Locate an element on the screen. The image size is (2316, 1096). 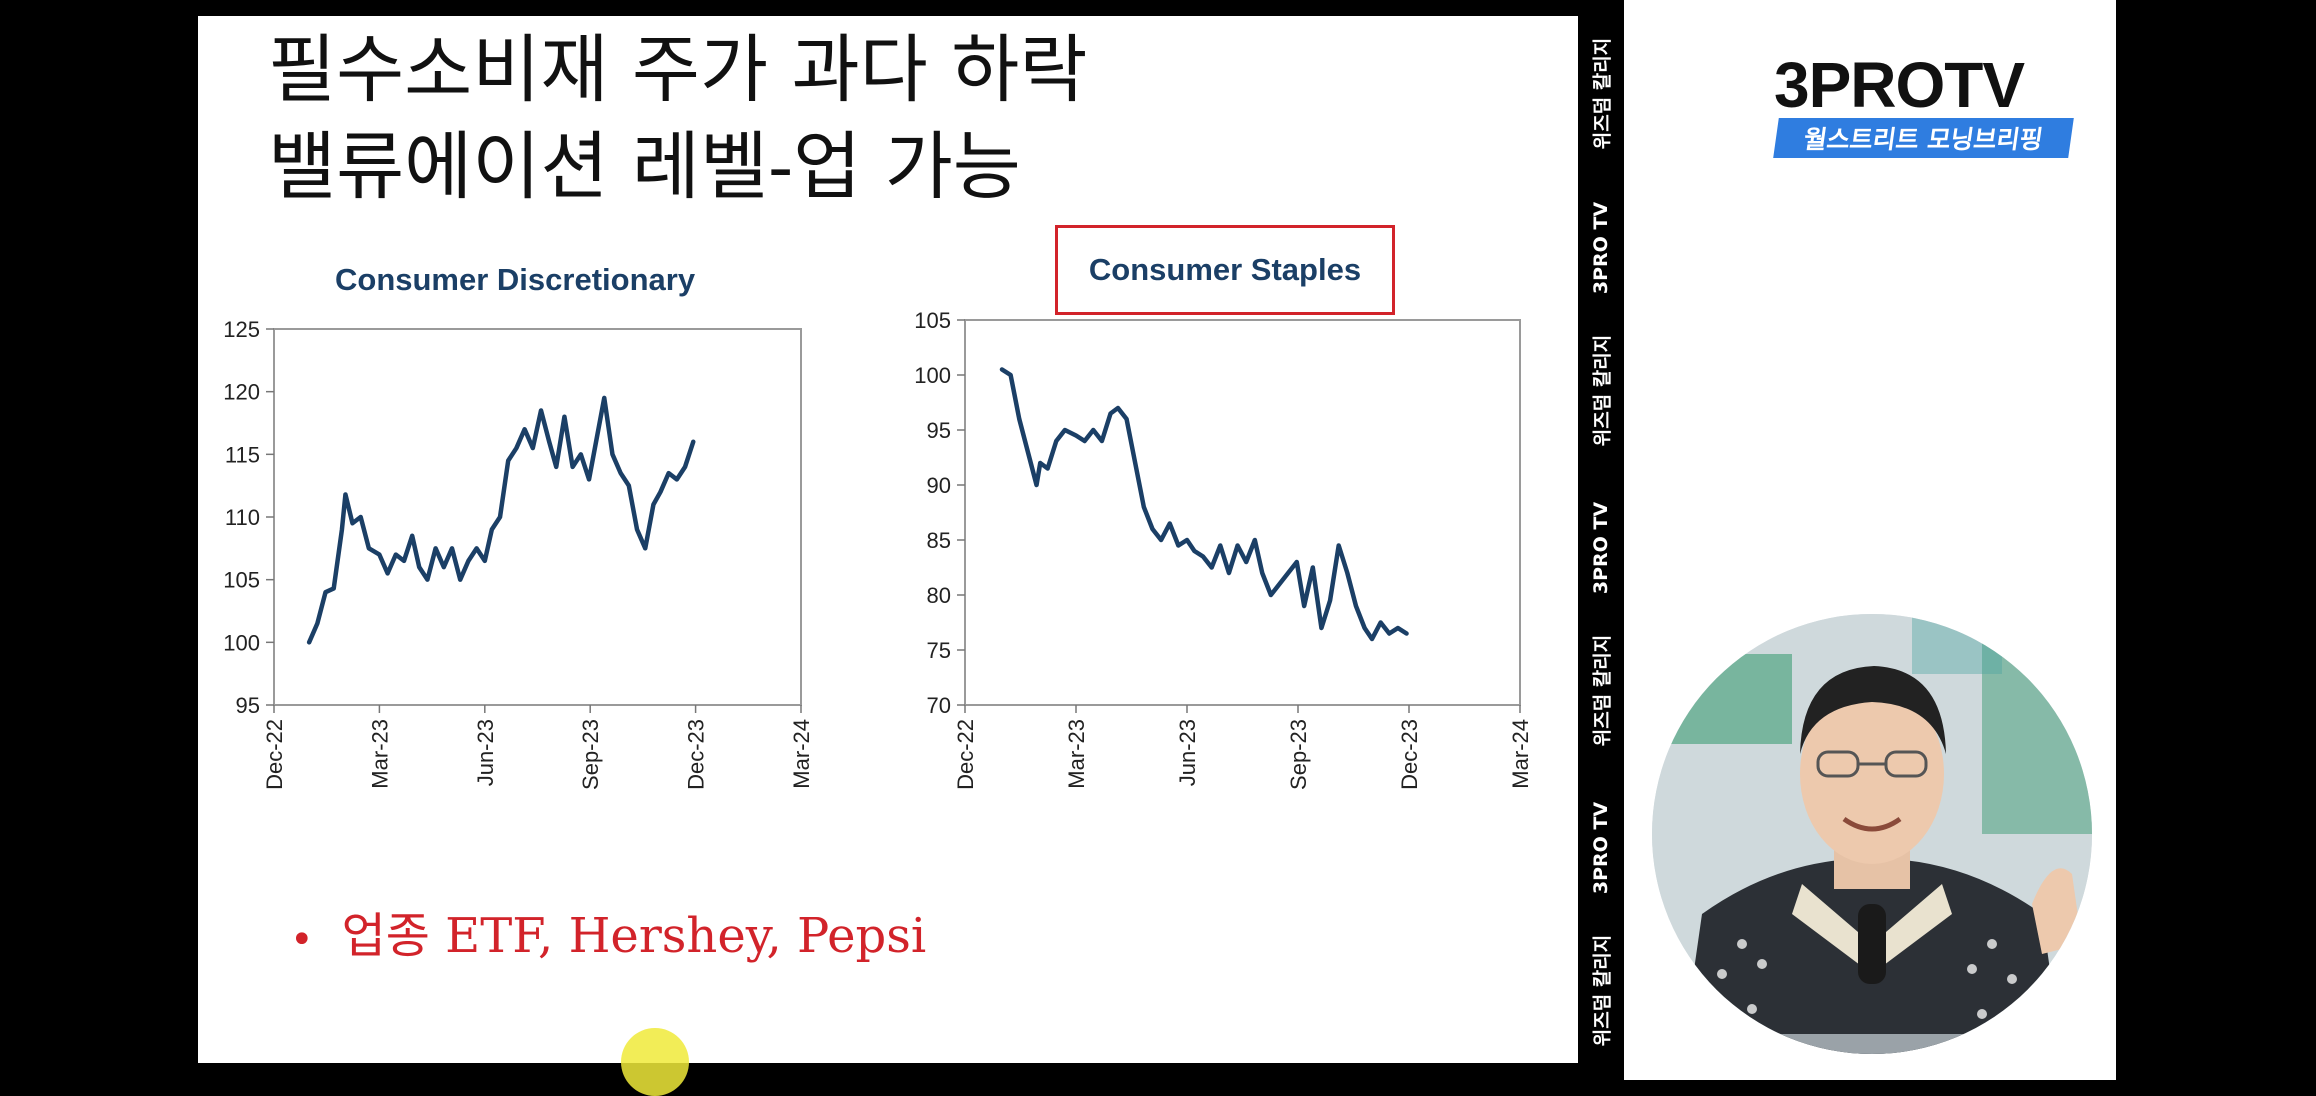
consumer-discretionary-series-line is located at coordinates (501, 520).